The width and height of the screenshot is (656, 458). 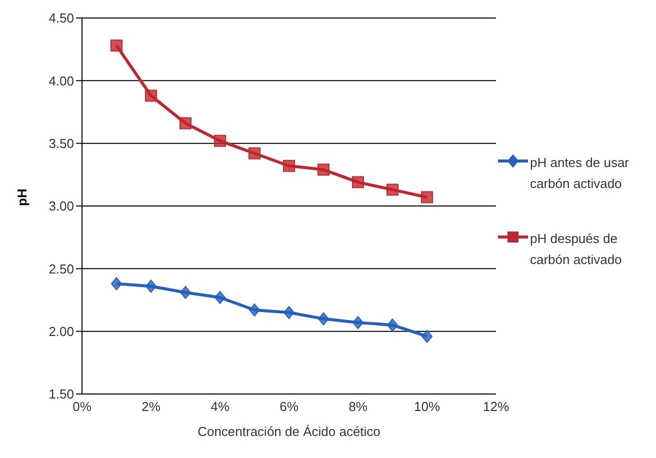 I want to click on x-tick-label: 4%, so click(x=220, y=406).